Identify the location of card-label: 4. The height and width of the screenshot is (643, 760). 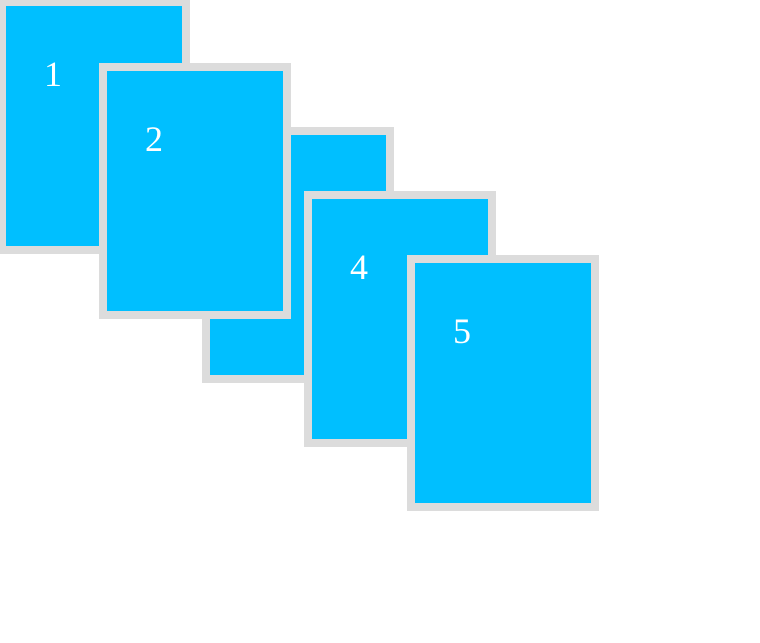
(359, 267).